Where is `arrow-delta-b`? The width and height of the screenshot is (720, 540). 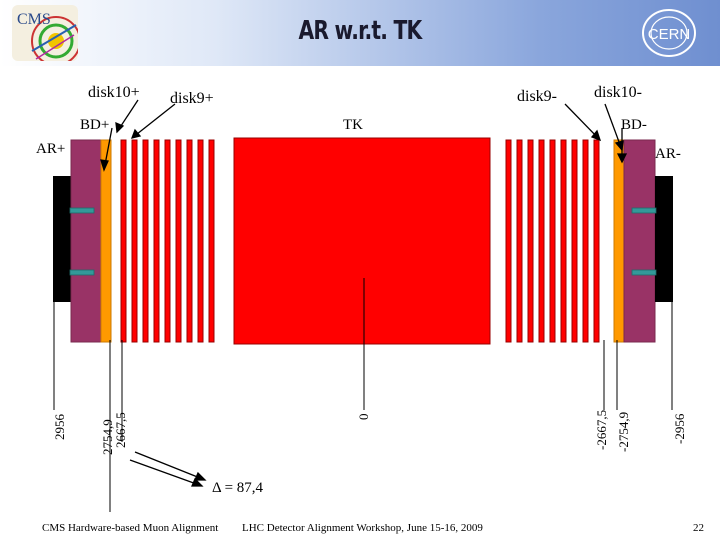
arrow-delta-b is located at coordinates (170, 466).